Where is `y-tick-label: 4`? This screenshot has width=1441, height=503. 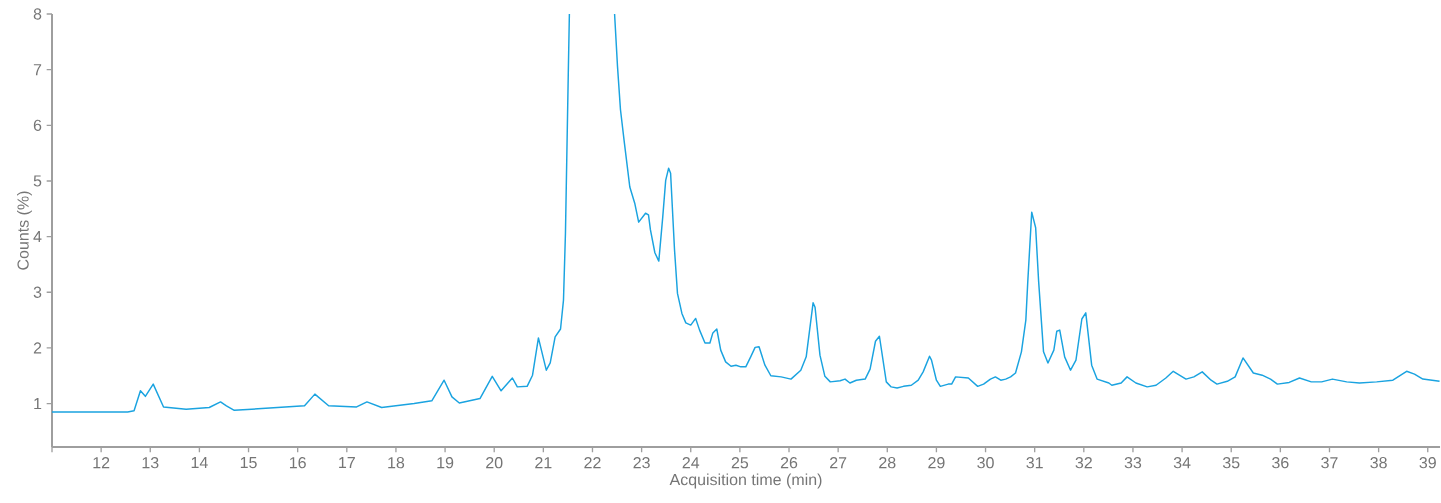
y-tick-label: 4 is located at coordinates (37, 237).